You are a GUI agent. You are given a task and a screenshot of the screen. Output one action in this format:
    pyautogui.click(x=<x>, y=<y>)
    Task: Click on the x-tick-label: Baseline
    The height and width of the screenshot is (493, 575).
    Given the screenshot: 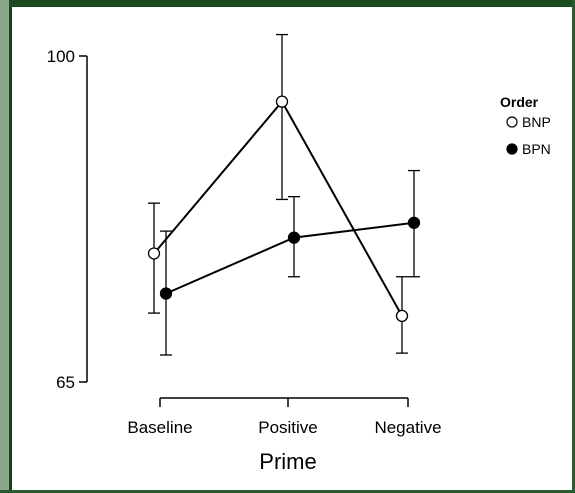 What is the action you would take?
    pyautogui.click(x=159, y=427)
    